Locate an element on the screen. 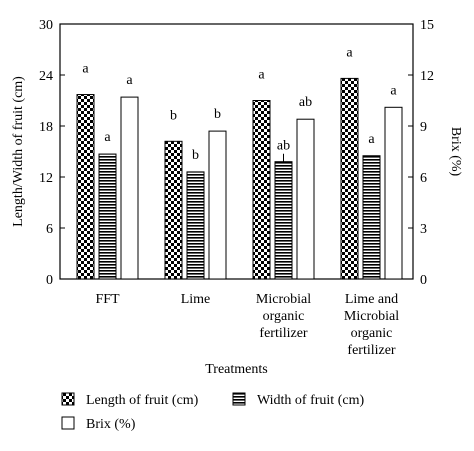  legend-swatch-checker is located at coordinates (68, 399).